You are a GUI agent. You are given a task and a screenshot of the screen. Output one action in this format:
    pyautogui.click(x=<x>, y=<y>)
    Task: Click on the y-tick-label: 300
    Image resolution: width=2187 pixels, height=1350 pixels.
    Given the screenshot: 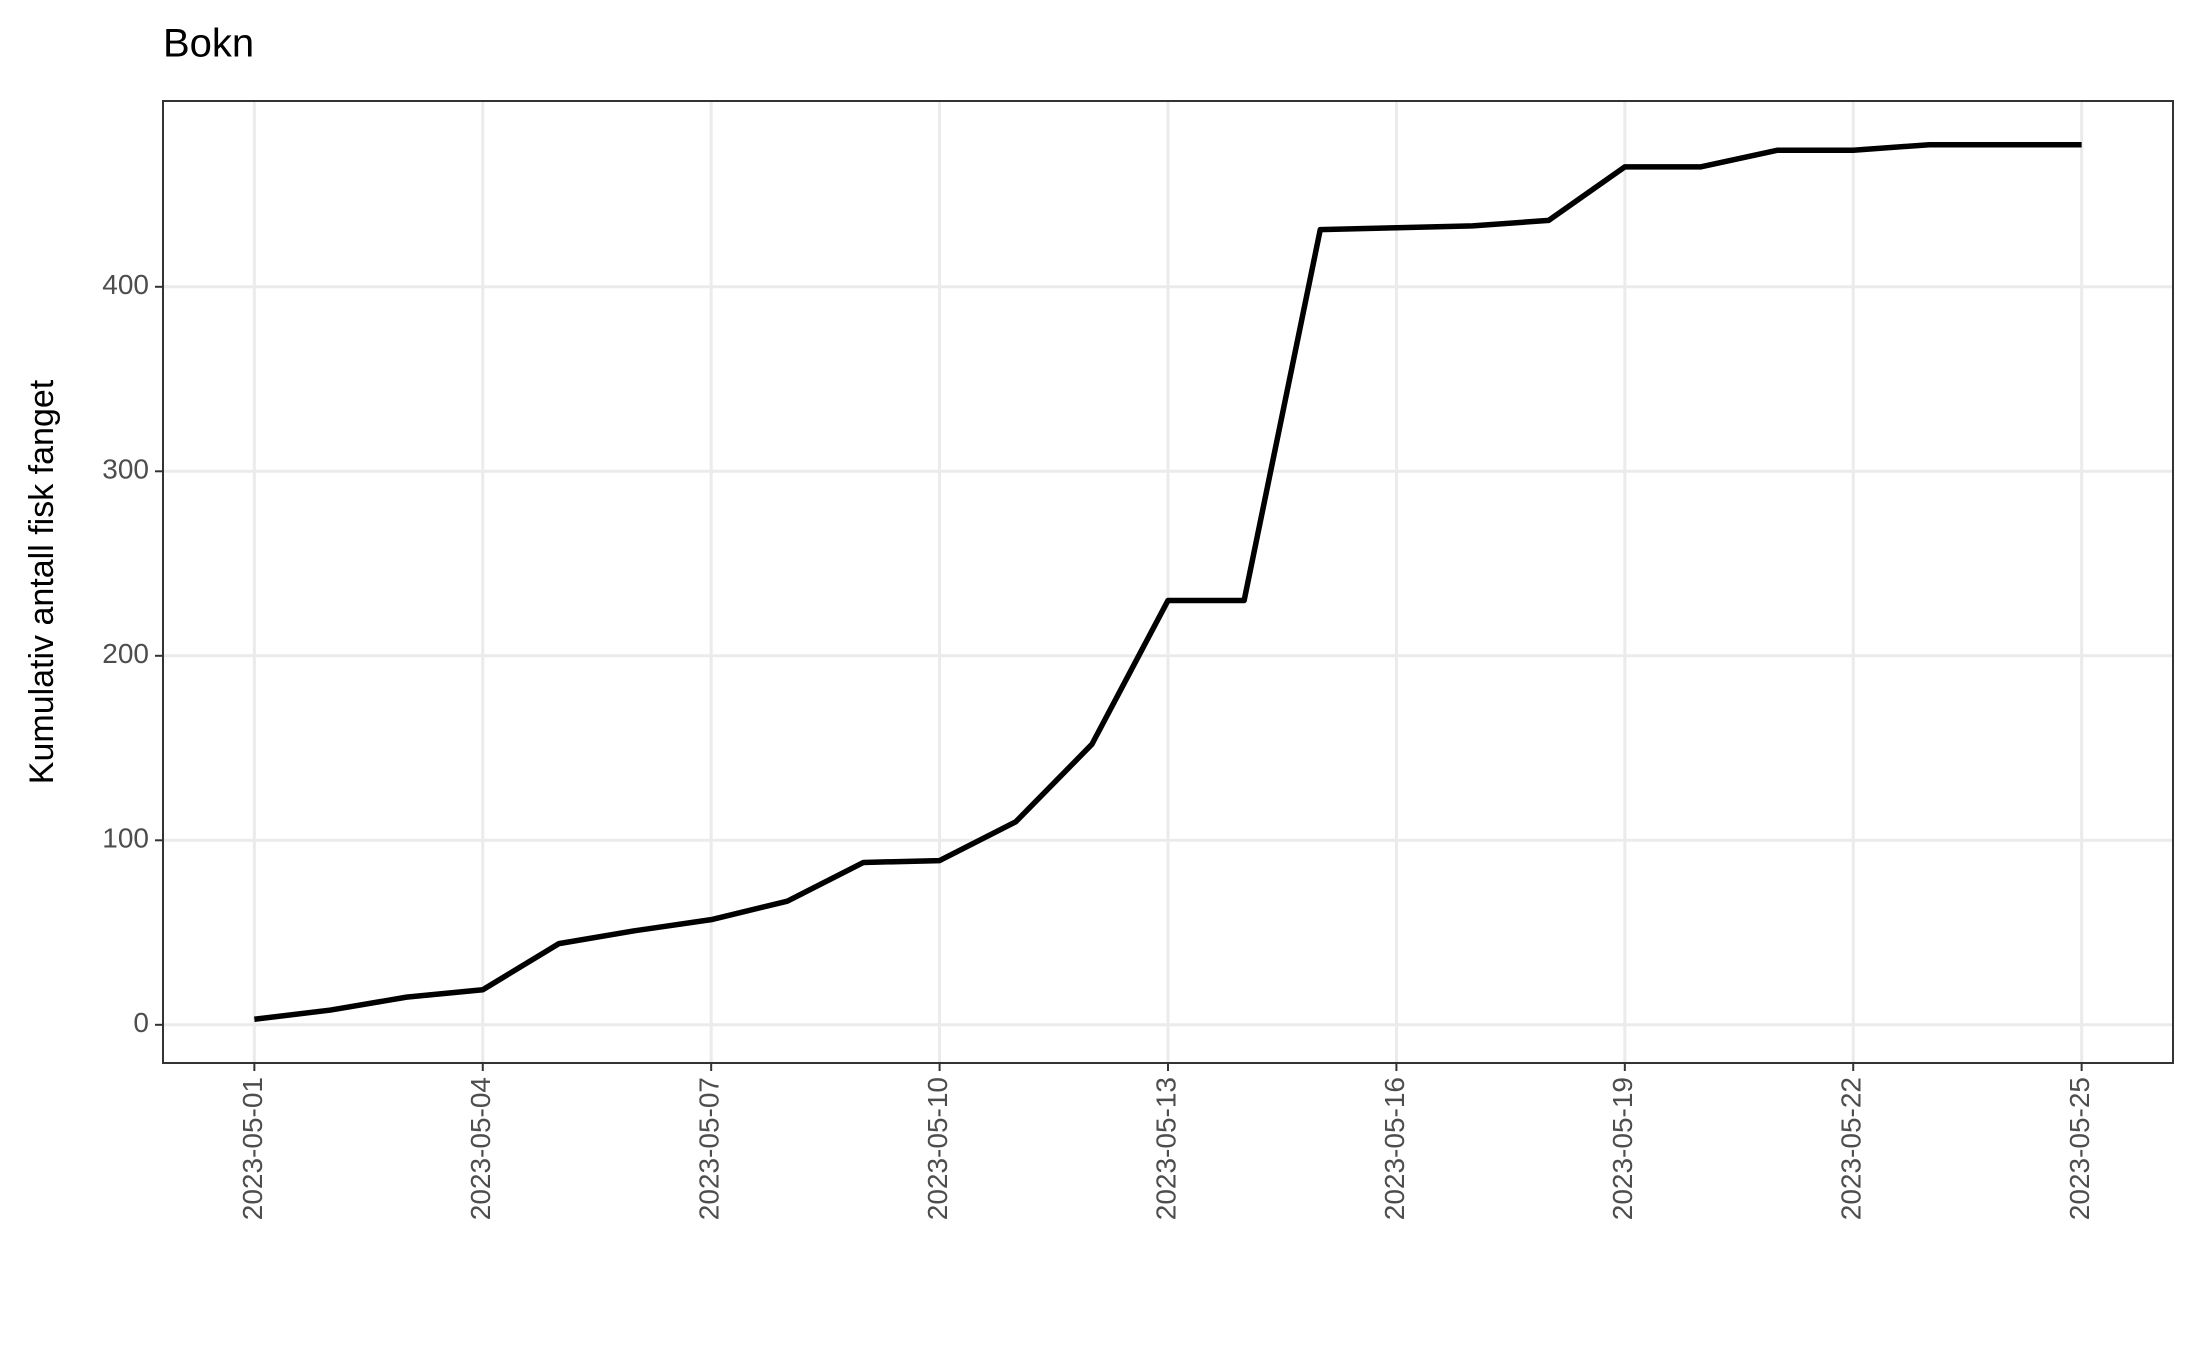 What is the action you would take?
    pyautogui.click(x=125, y=469)
    